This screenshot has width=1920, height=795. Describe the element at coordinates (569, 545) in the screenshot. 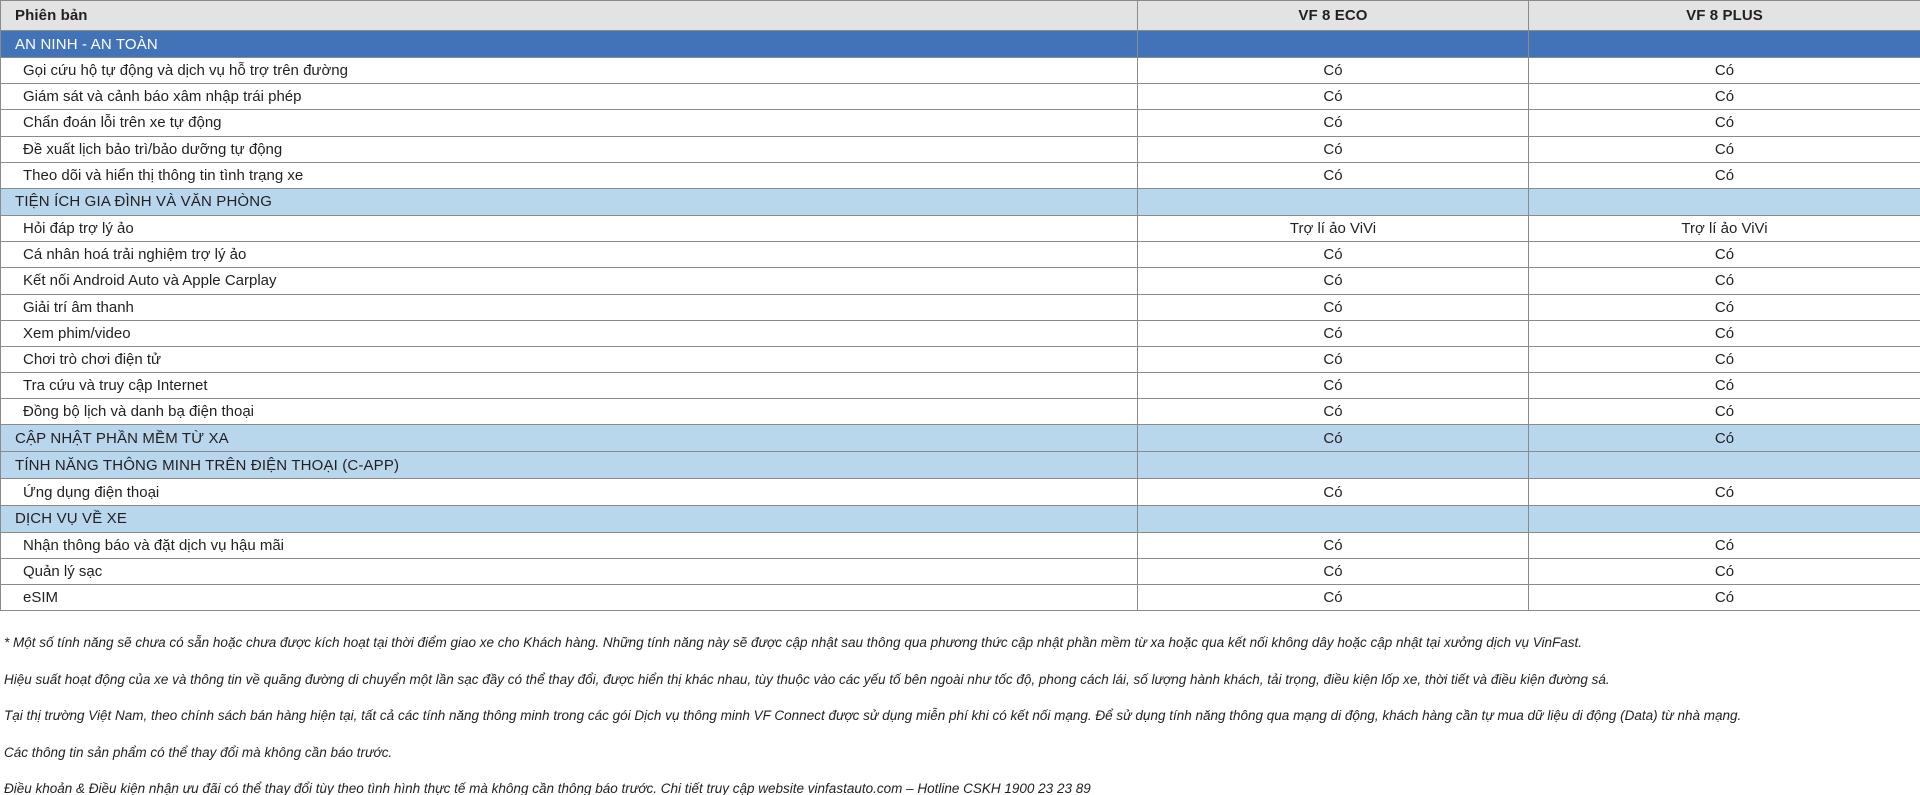

I see `feature-name: Nhận thông báo và đặt dịch vụ hậu mãi` at that location.